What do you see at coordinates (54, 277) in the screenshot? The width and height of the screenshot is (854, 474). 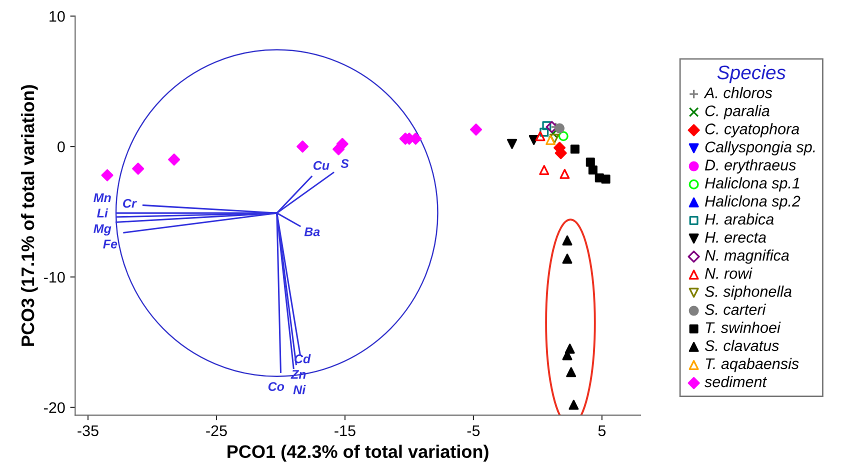 I see `y-tick-label: -10` at bounding box center [54, 277].